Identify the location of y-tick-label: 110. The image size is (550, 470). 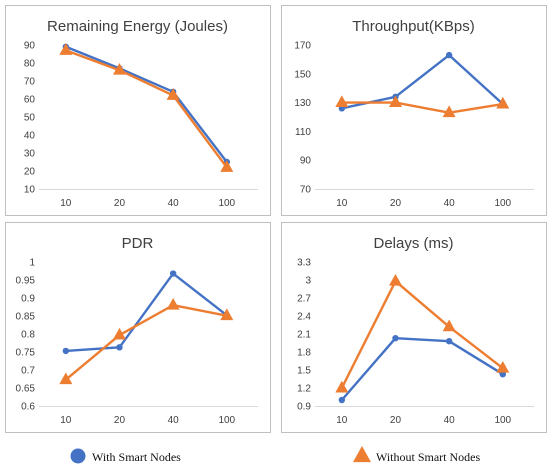
(303, 132).